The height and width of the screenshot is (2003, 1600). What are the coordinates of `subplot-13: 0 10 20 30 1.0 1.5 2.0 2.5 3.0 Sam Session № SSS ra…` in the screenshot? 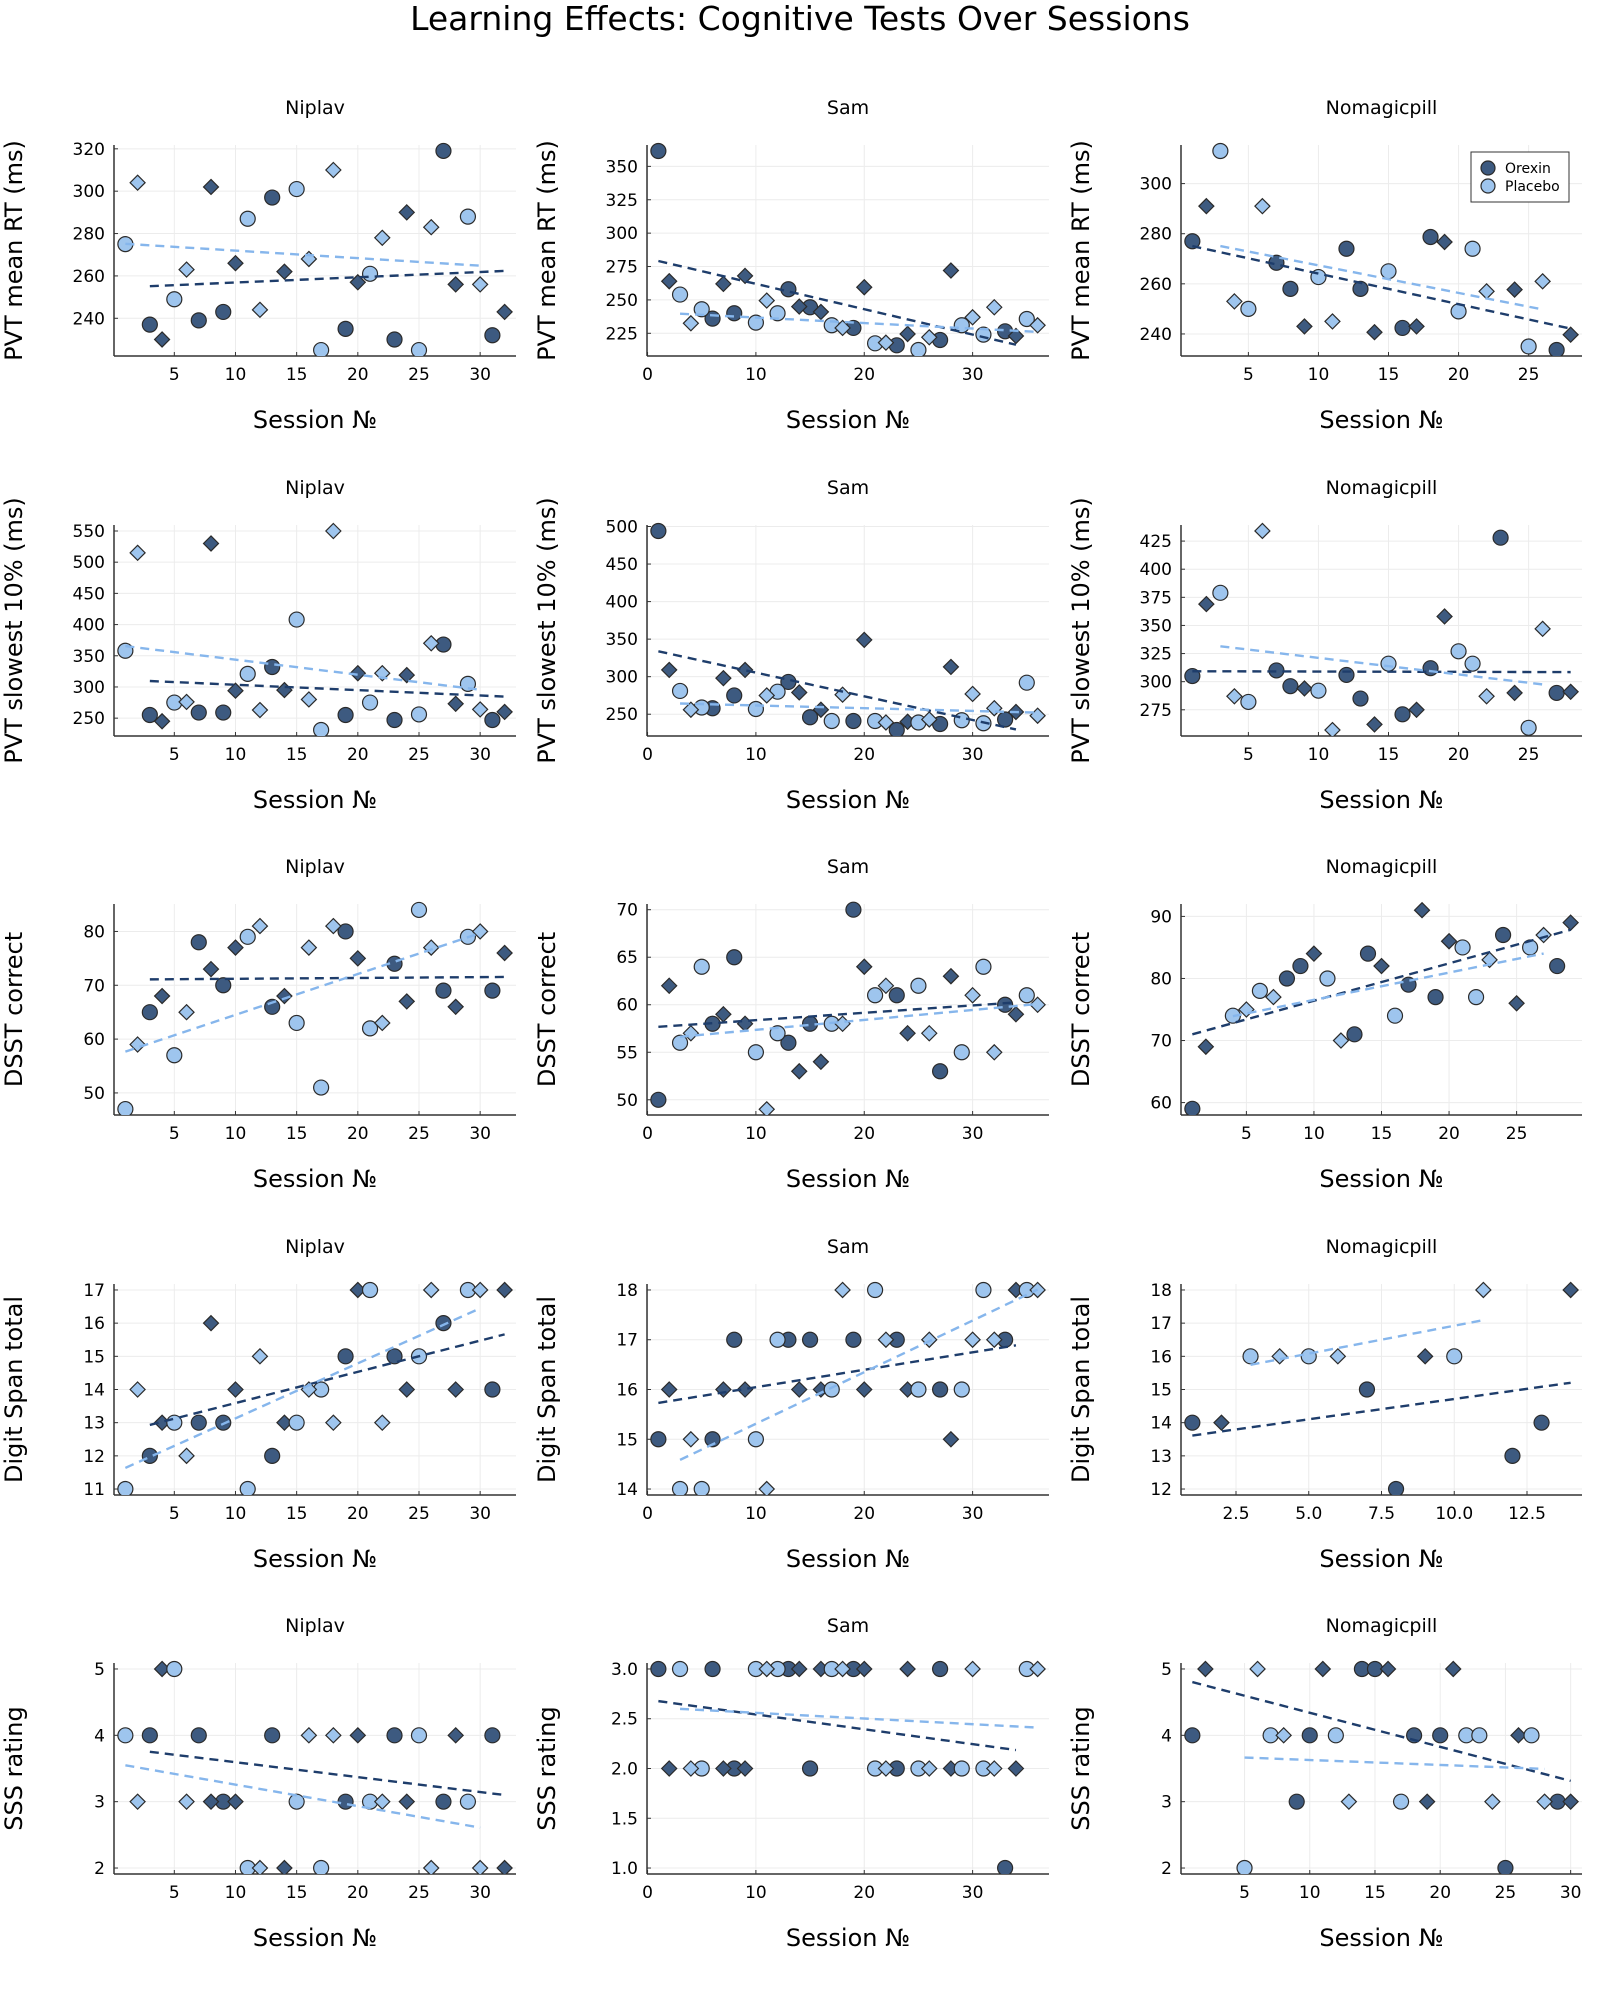 It's located at (791, 1783).